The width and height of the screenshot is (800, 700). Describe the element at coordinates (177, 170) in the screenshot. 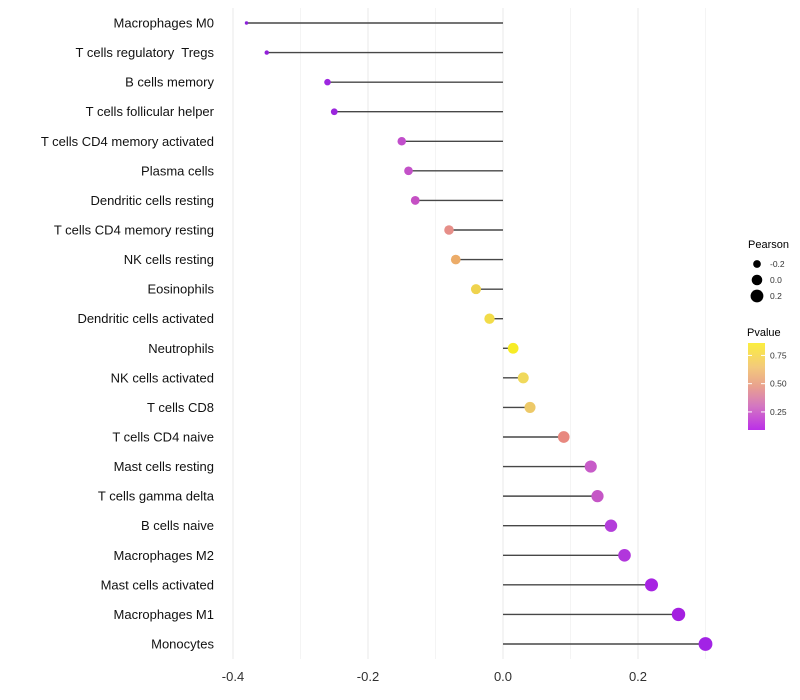

I see `y-axis-label: Plasma cells` at that location.